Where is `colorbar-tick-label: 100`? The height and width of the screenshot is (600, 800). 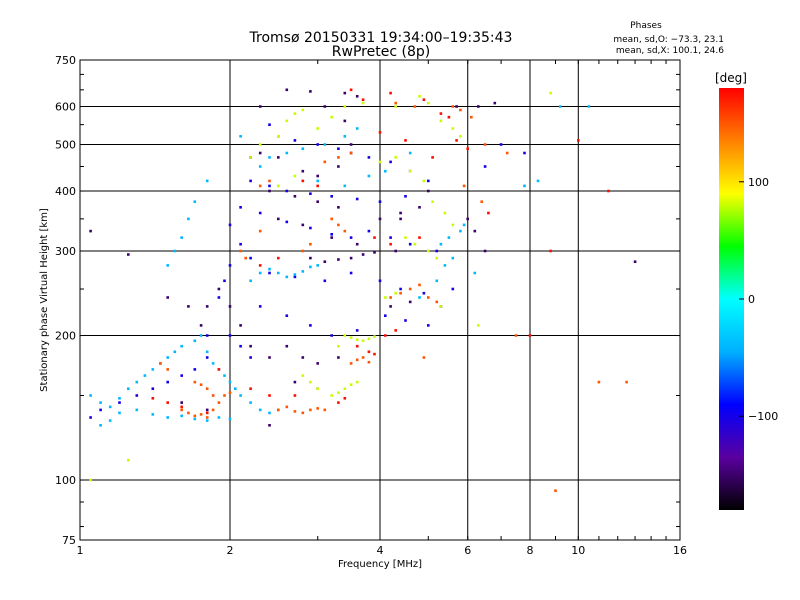
colorbar-tick-label: 100 is located at coordinates (758, 182).